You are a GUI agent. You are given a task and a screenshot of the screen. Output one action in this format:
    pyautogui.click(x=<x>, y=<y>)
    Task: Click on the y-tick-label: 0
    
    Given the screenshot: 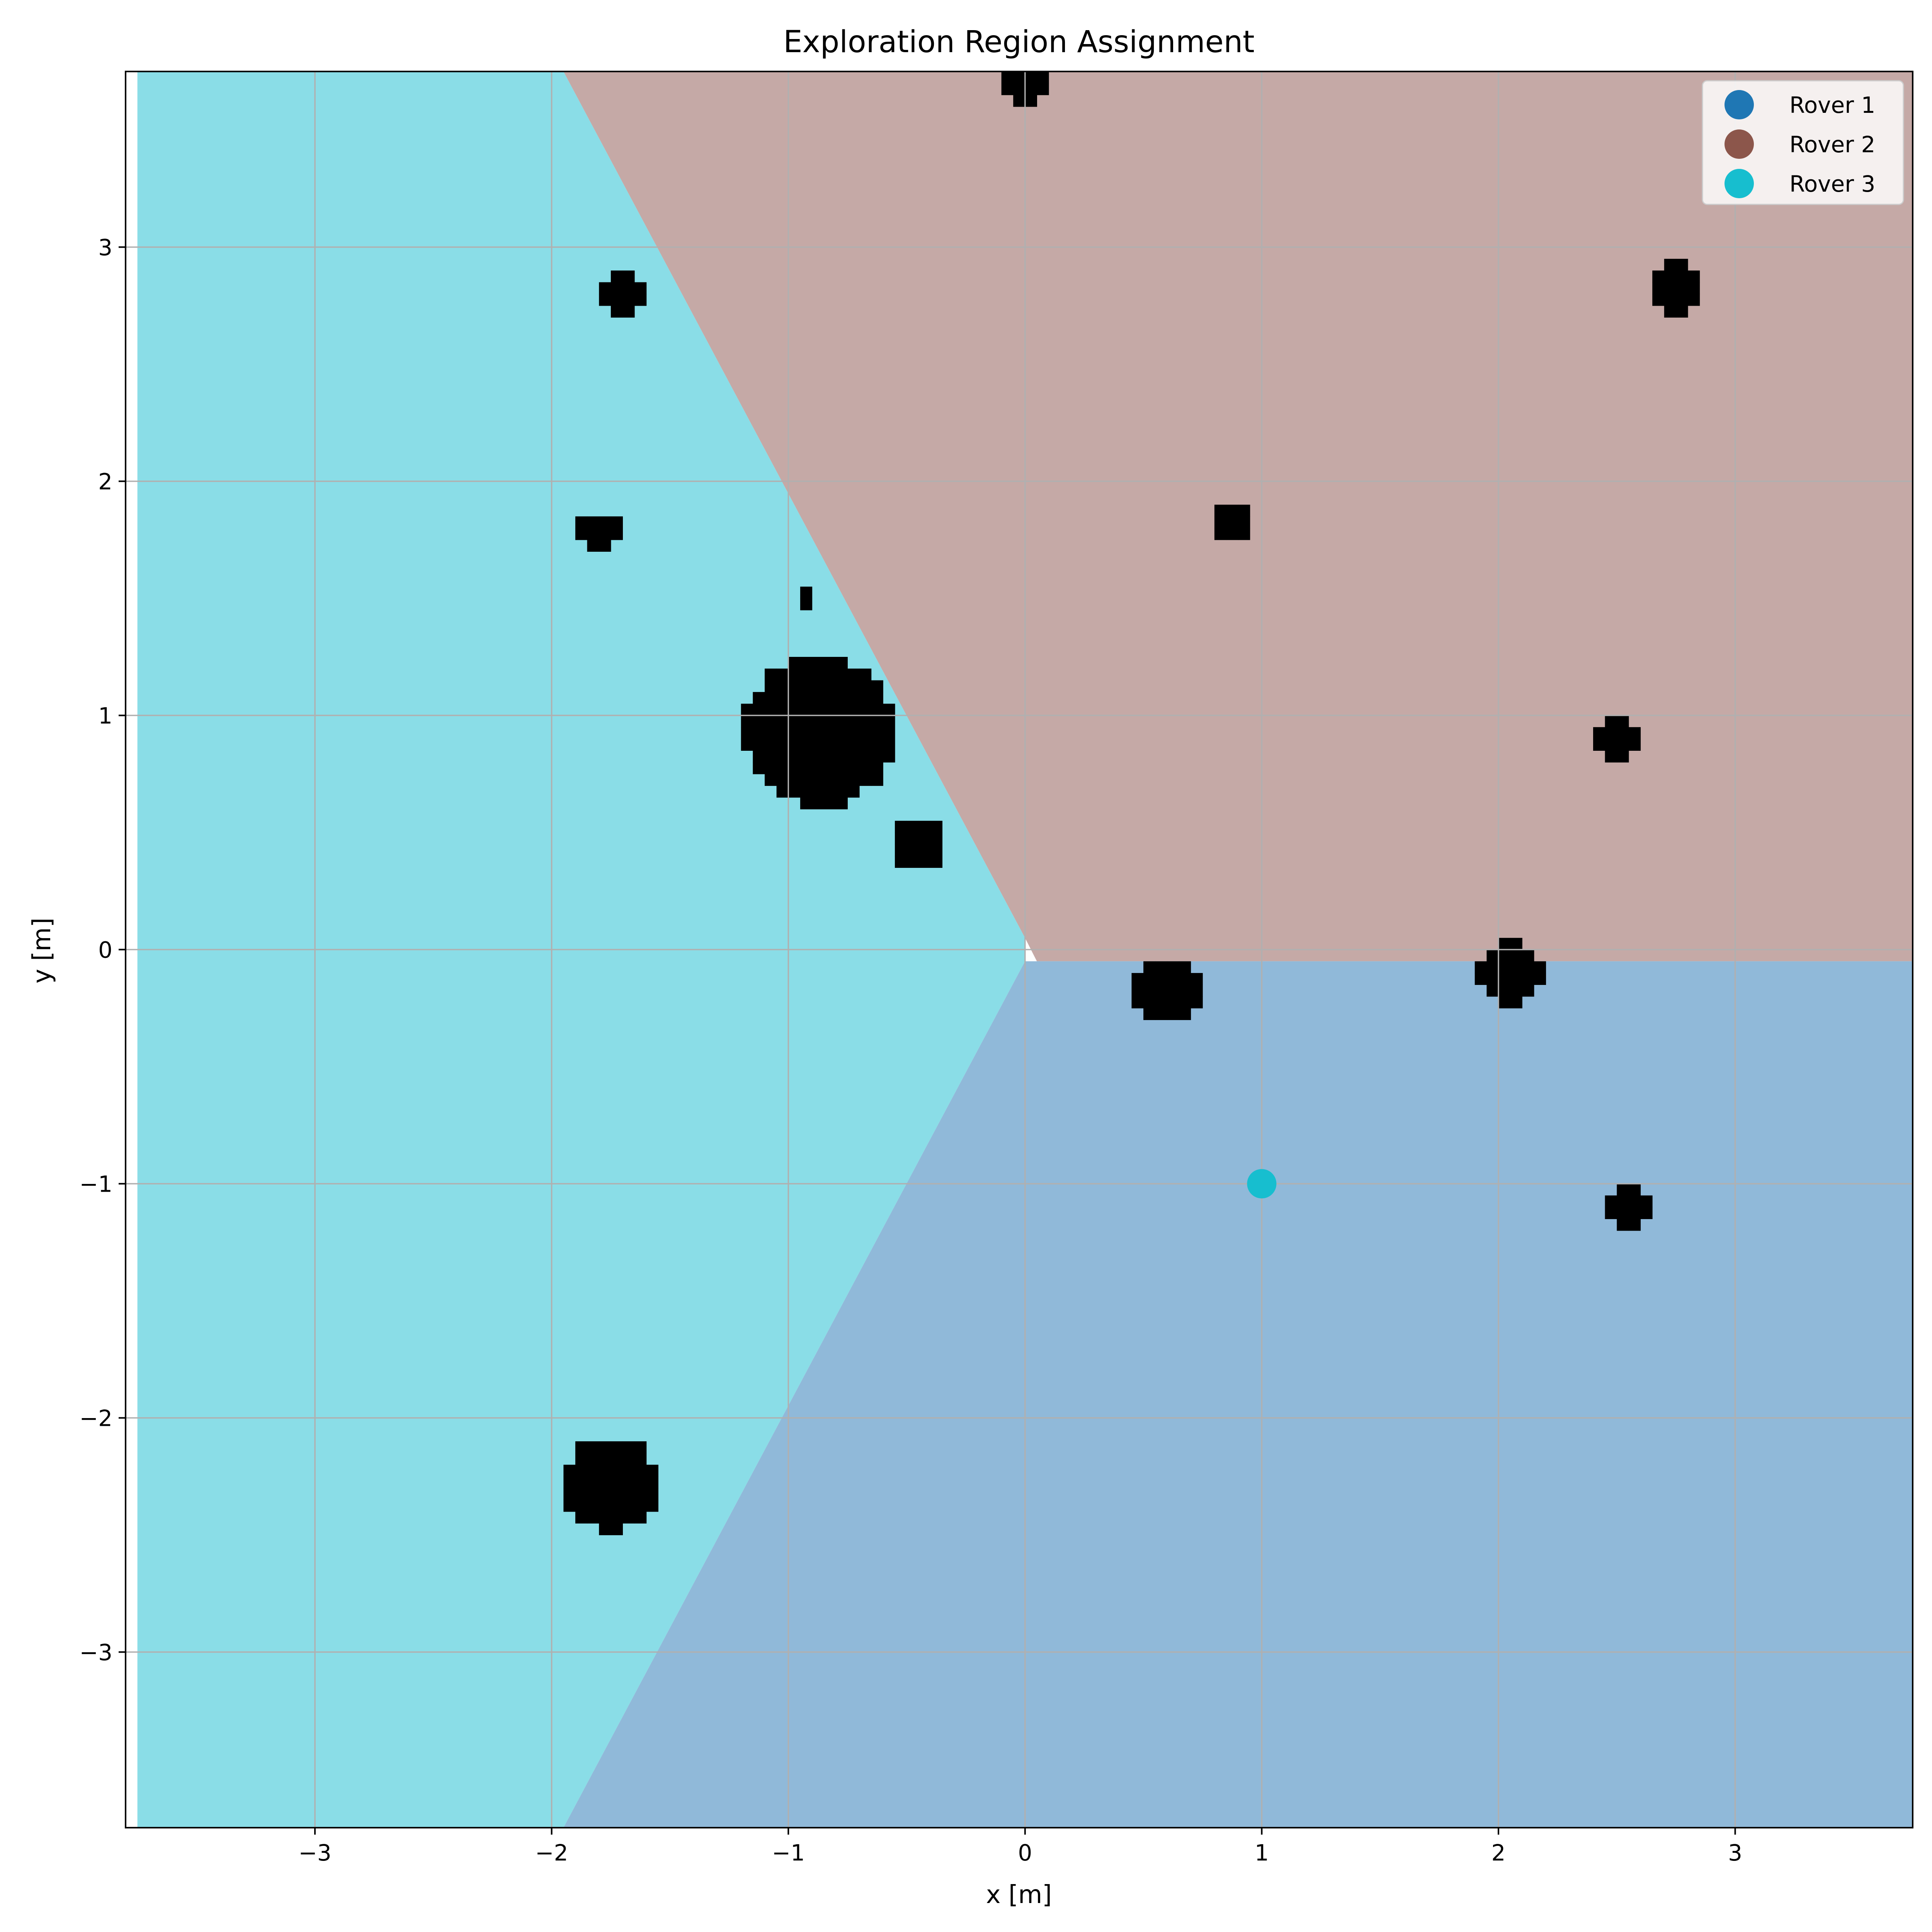 What is the action you would take?
    pyautogui.click(x=105, y=950)
    